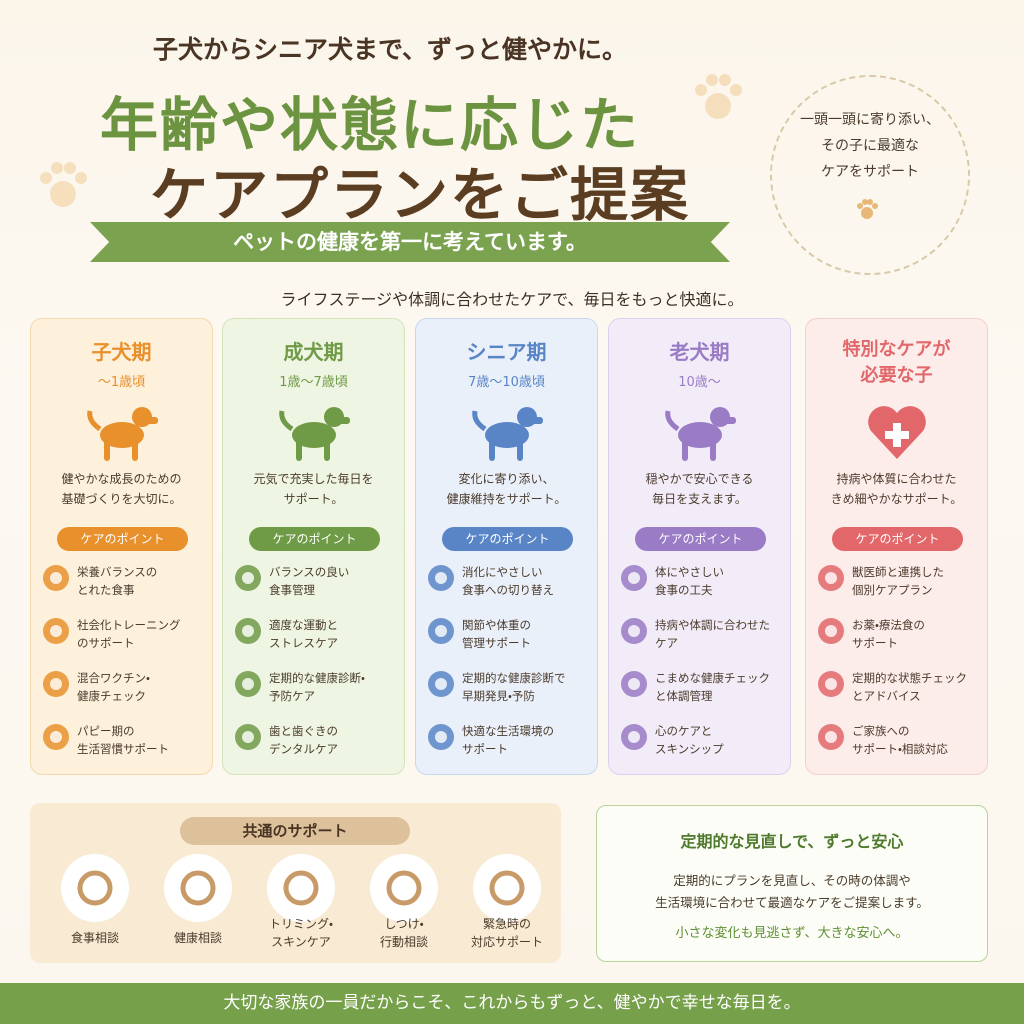 The width and height of the screenshot is (1024, 1024). I want to click on stage-description: 健やかな成長のための 基礎づくりを大切に。, so click(121, 489).